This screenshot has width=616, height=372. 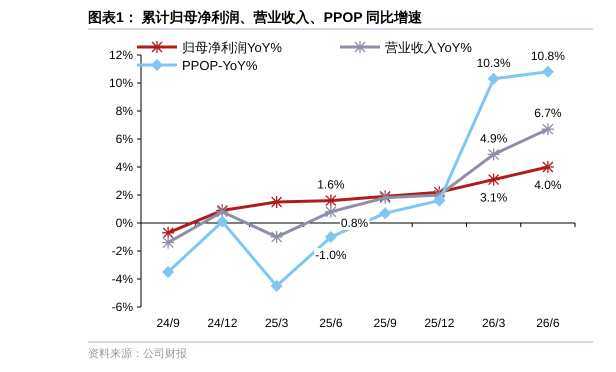 What do you see at coordinates (354, 223) in the screenshot?
I see `data-label: 0.8%` at bounding box center [354, 223].